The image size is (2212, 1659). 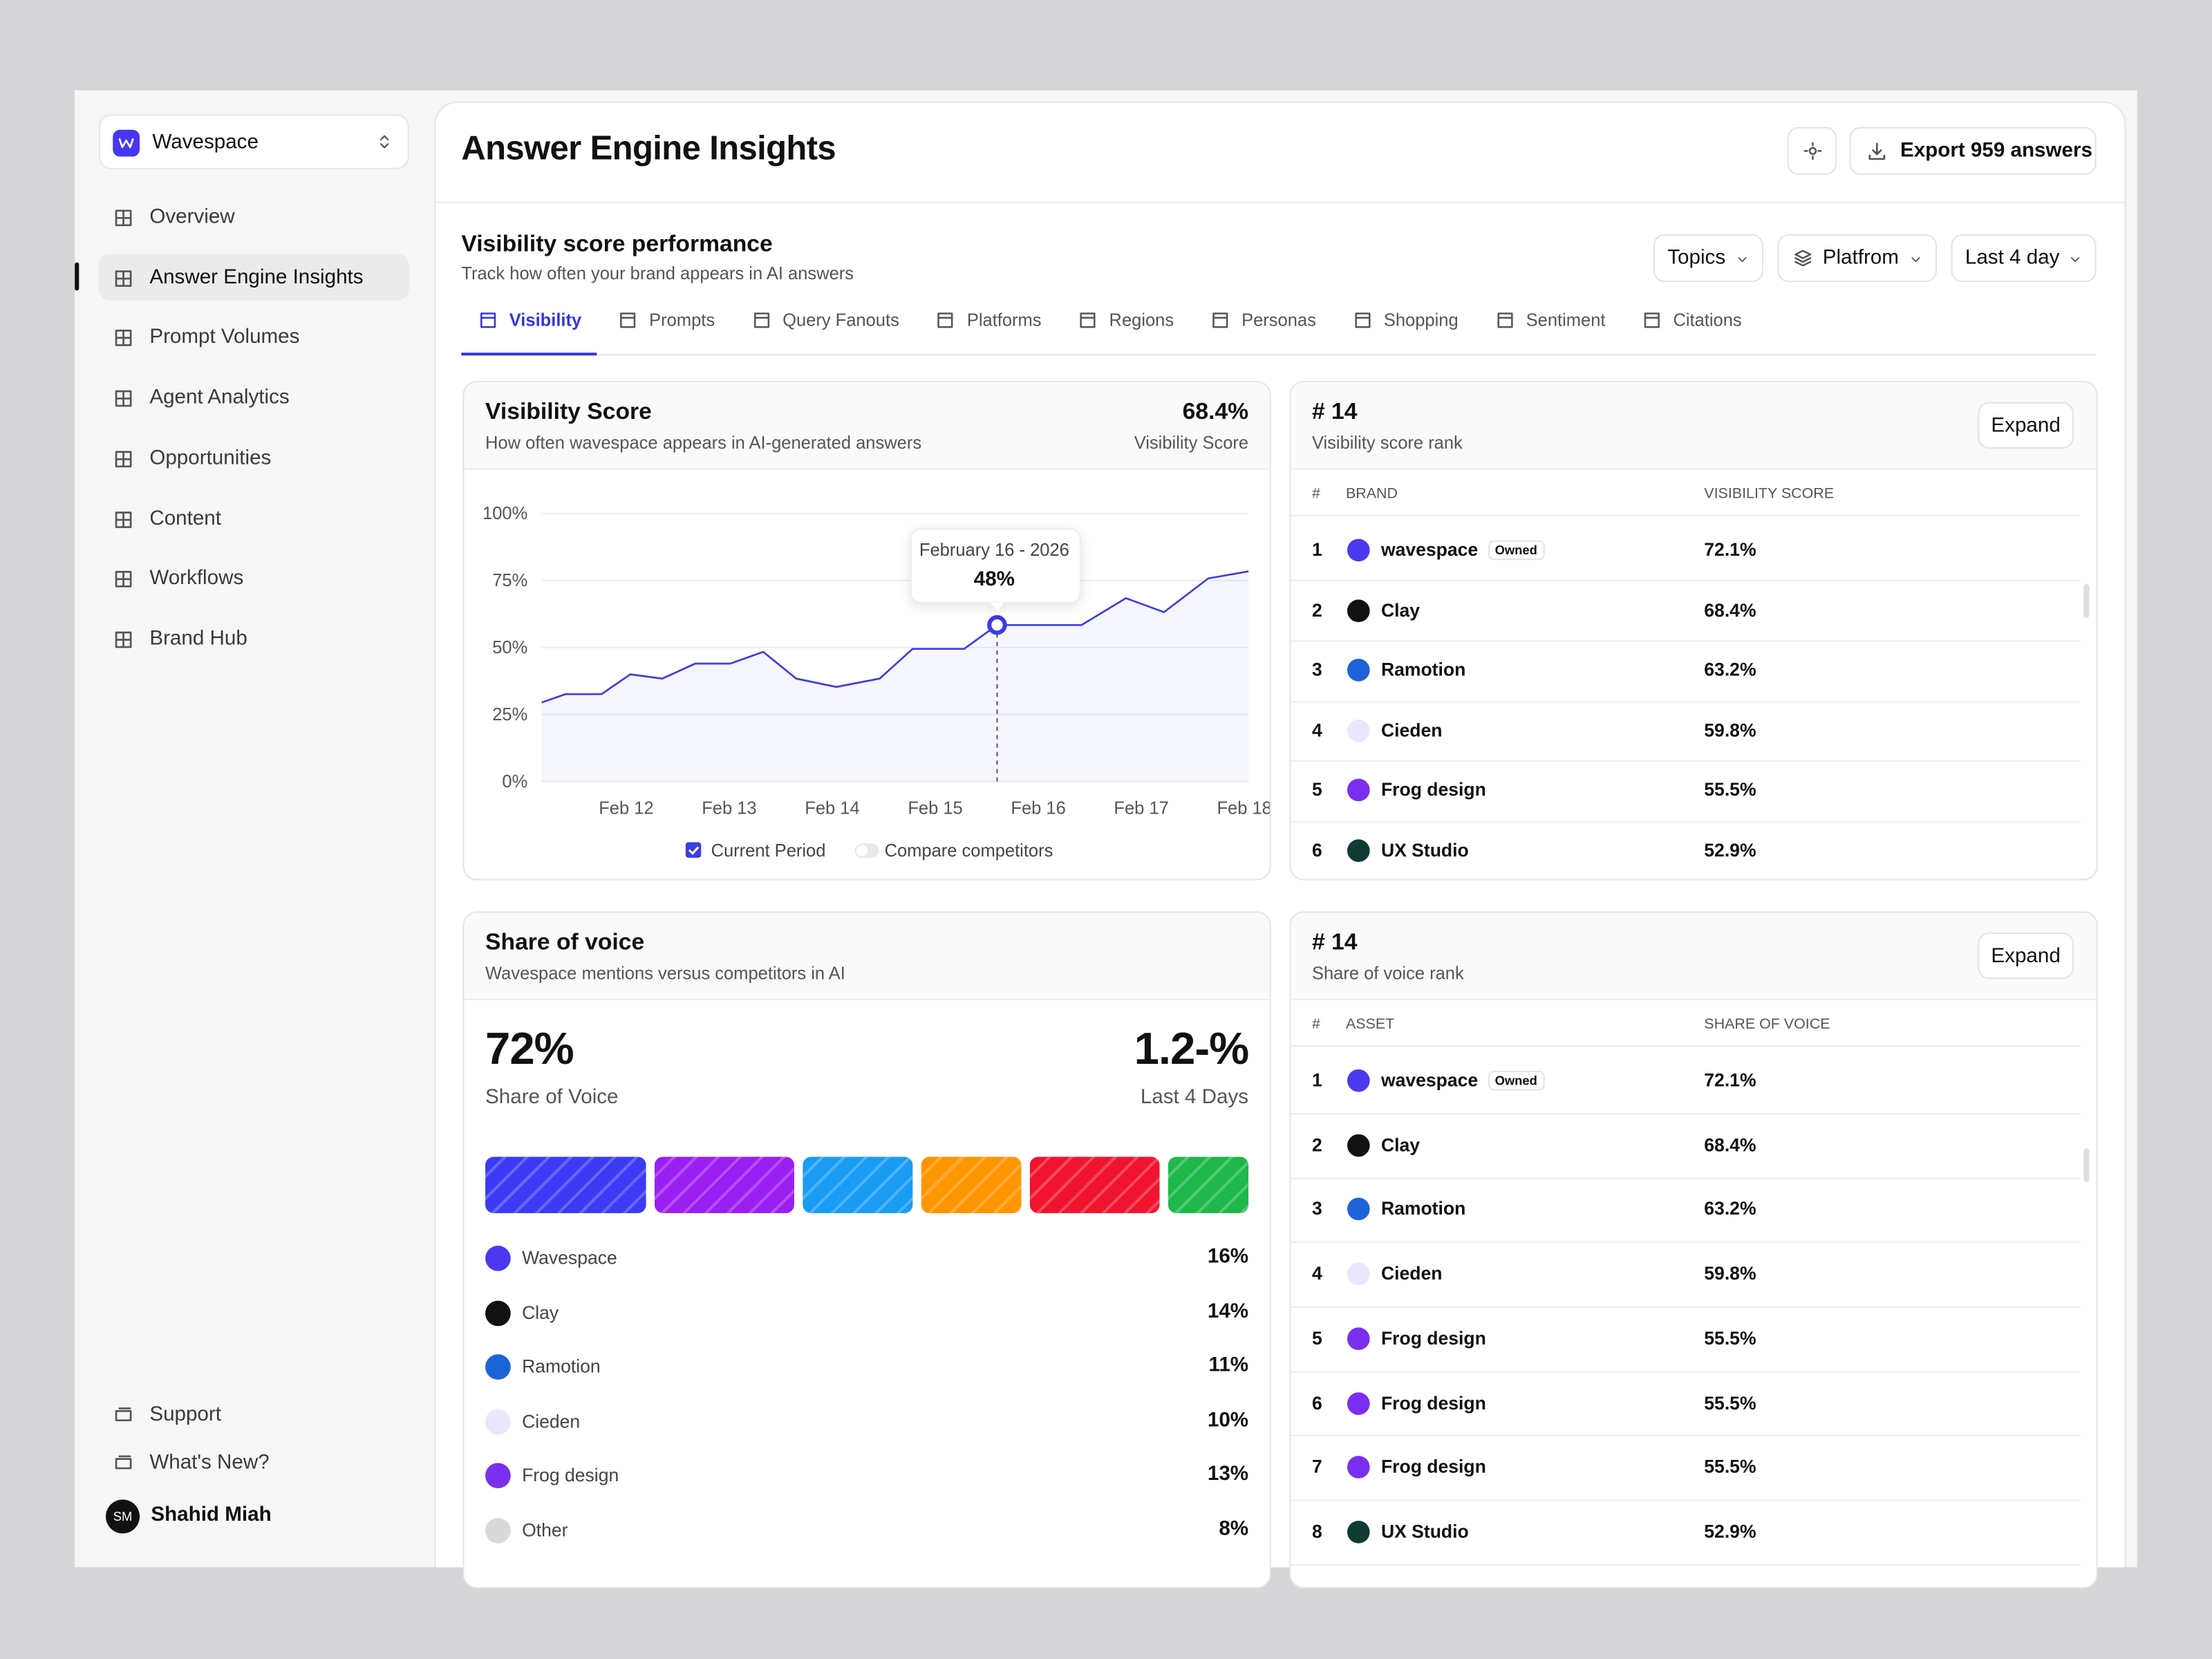 I want to click on tab: Sentiment, so click(x=1549, y=320).